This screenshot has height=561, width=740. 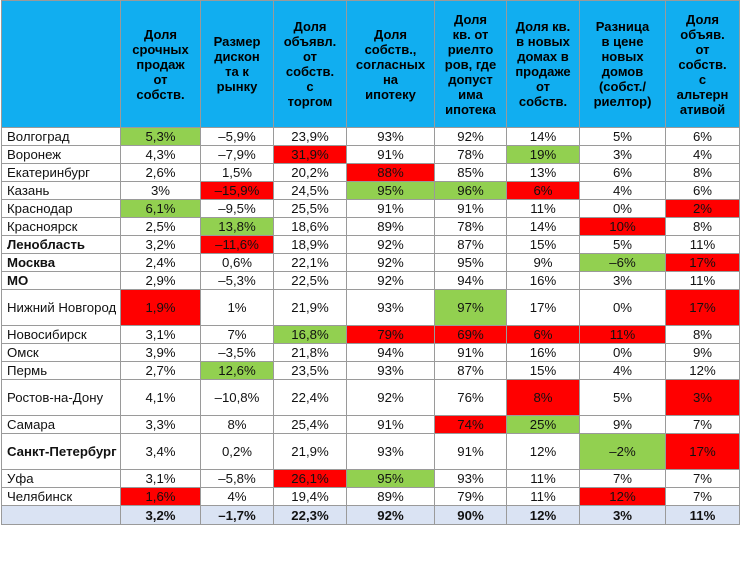 What do you see at coordinates (622, 26) in the screenshot?
I see `column-header-line: Разница` at bounding box center [622, 26].